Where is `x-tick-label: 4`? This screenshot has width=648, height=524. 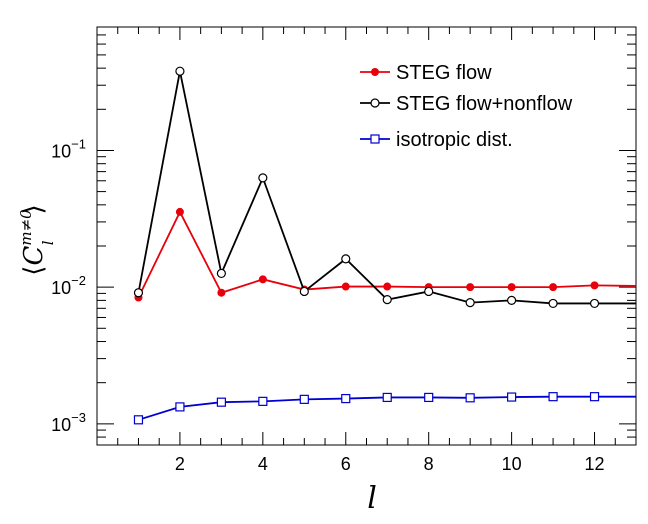
x-tick-label: 4 is located at coordinates (263, 464).